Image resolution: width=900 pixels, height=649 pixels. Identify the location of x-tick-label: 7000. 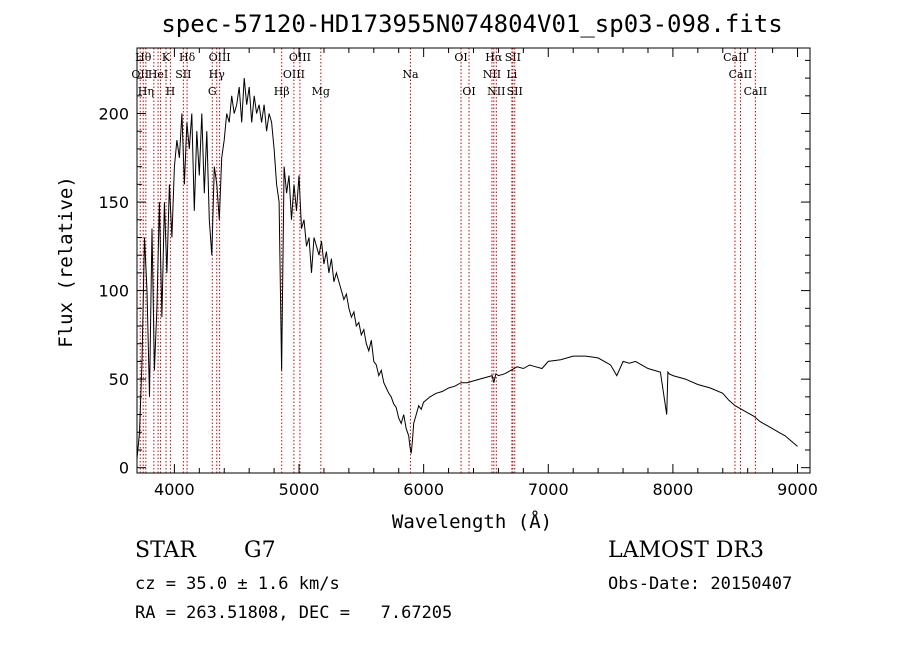
(548, 489).